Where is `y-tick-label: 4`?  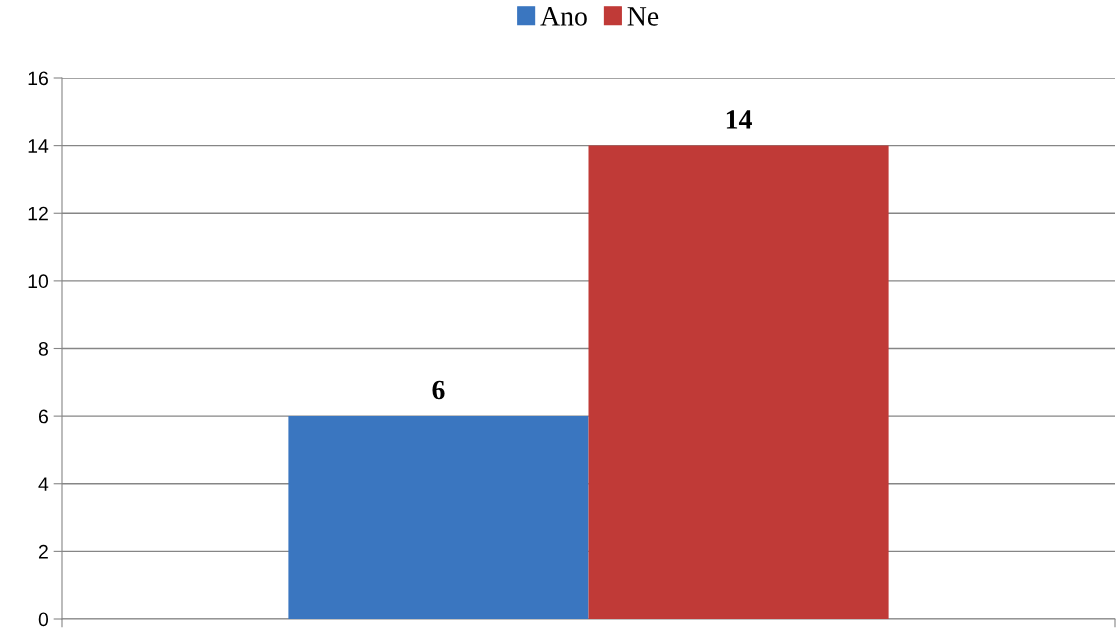 y-tick-label: 4 is located at coordinates (43, 484).